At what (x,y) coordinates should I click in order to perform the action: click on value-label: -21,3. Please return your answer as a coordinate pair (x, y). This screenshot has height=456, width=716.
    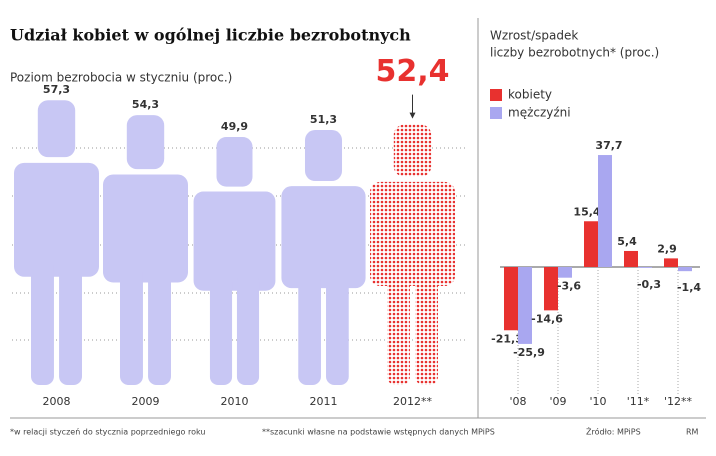
    Looking at the image, I should click on (507, 338).